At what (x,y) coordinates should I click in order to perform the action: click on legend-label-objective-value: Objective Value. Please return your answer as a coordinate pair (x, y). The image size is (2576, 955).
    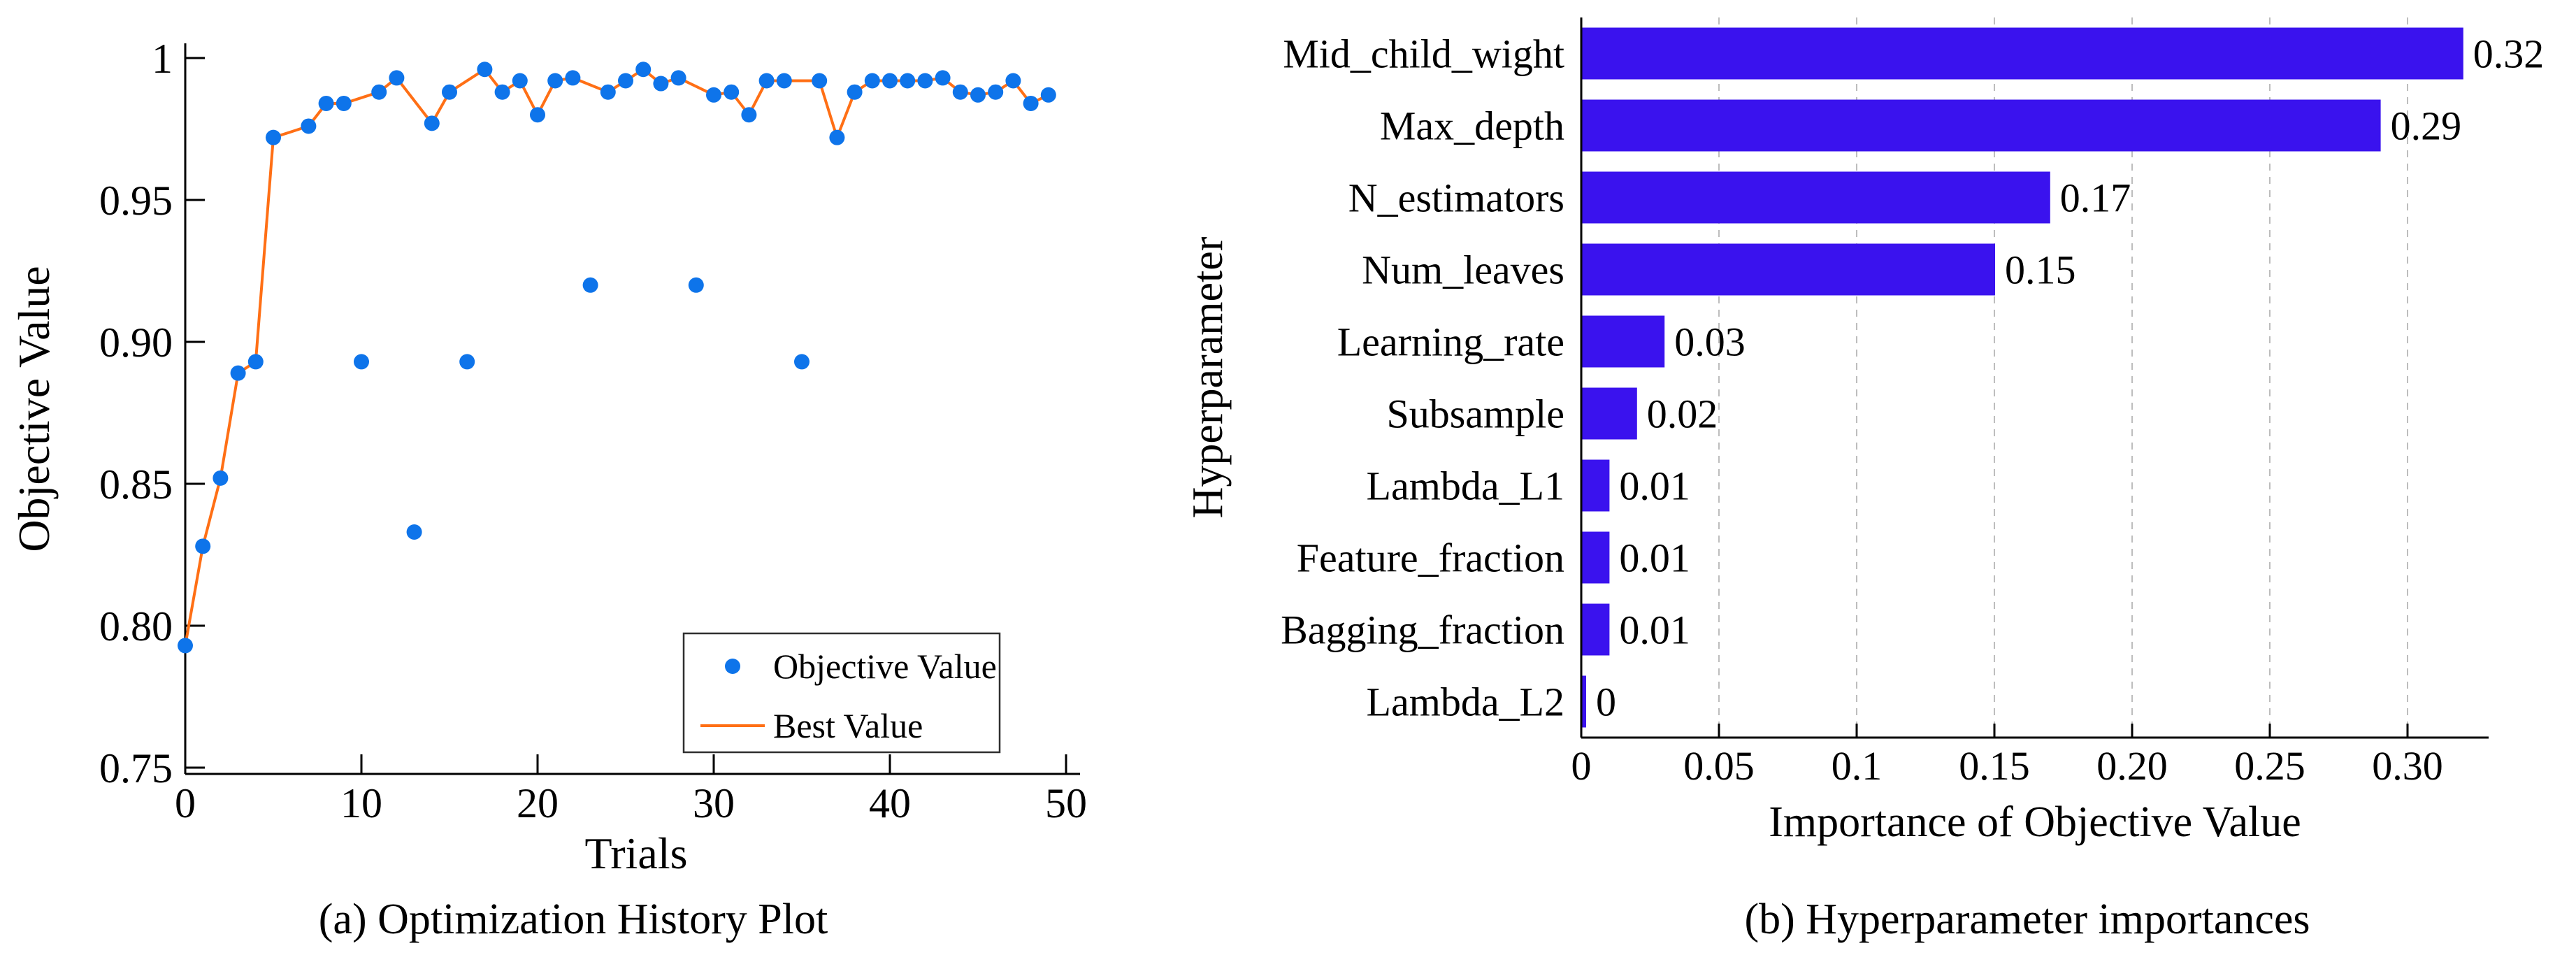
    Looking at the image, I should click on (885, 666).